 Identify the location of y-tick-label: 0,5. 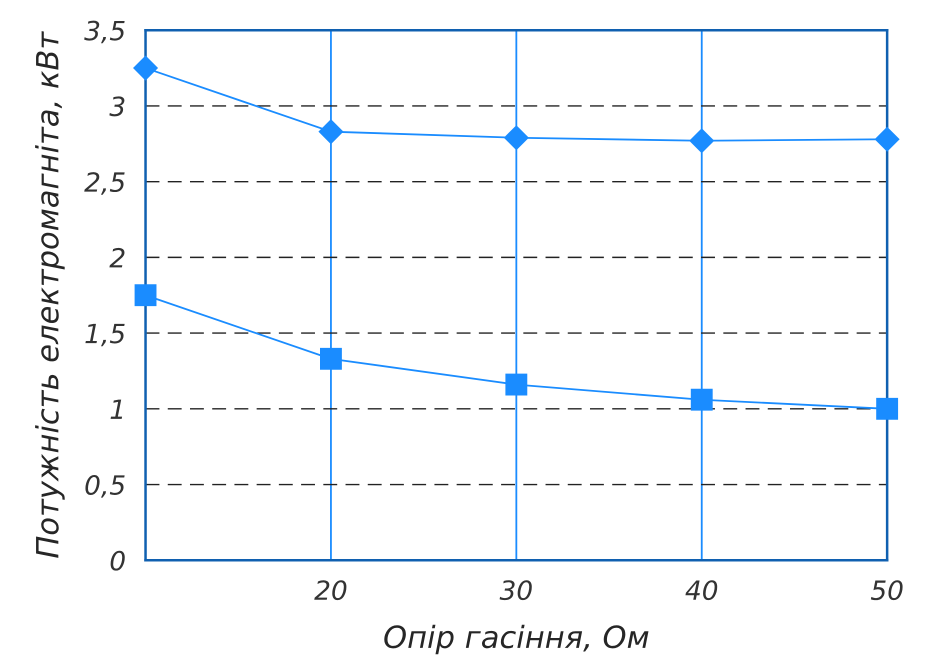
(105, 486).